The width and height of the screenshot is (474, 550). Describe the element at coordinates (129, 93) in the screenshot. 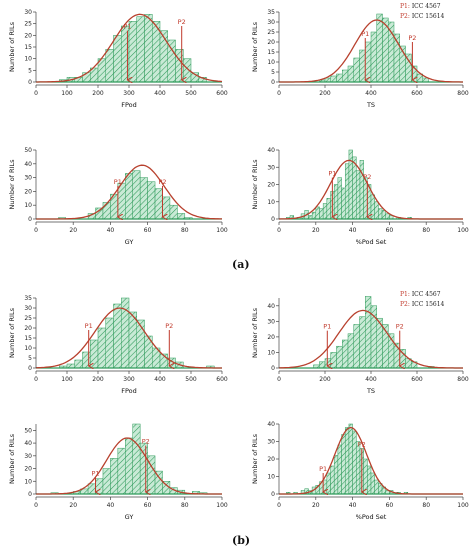

I see `x-tick-label: 300` at that location.